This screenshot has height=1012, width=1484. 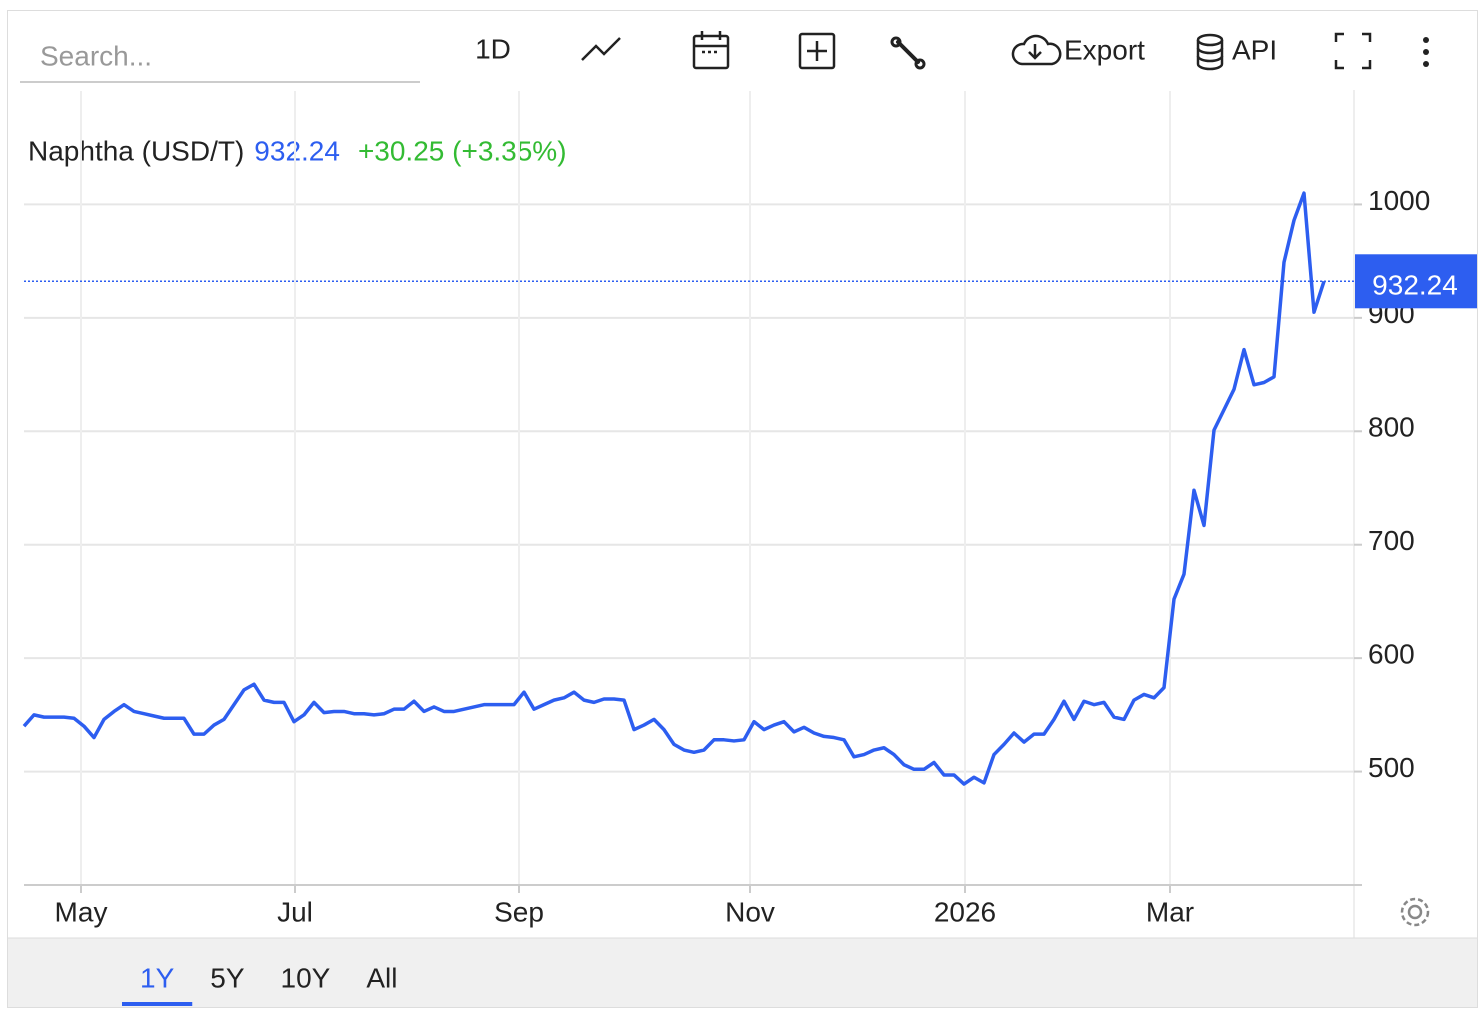 I want to click on range-bar, so click(x=742, y=972).